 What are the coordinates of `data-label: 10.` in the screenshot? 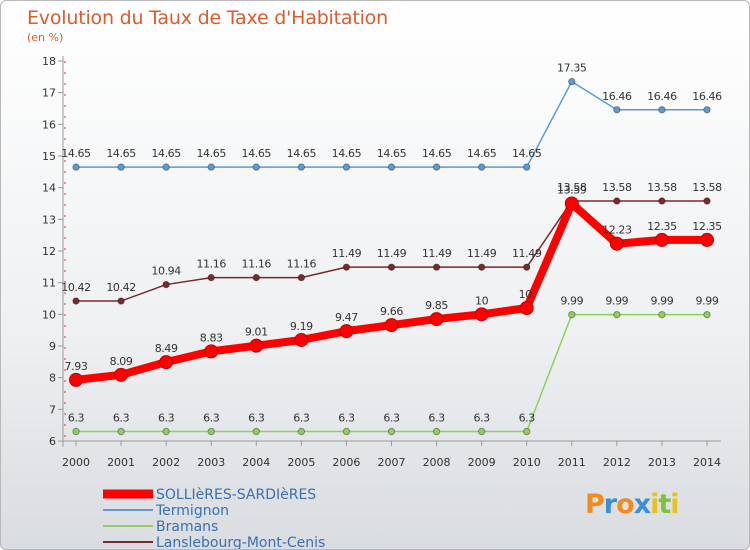 It's located at (527, 294).